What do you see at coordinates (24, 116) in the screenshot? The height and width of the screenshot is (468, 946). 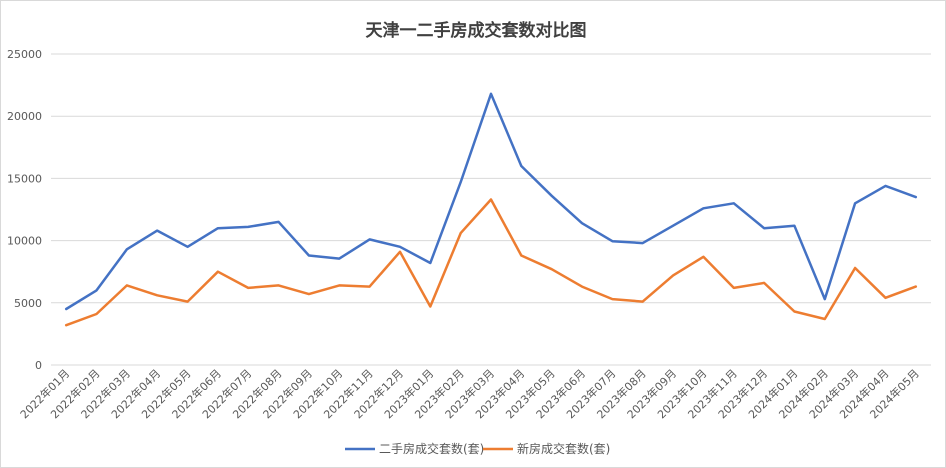 I see `y-tick-label: 20000` at bounding box center [24, 116].